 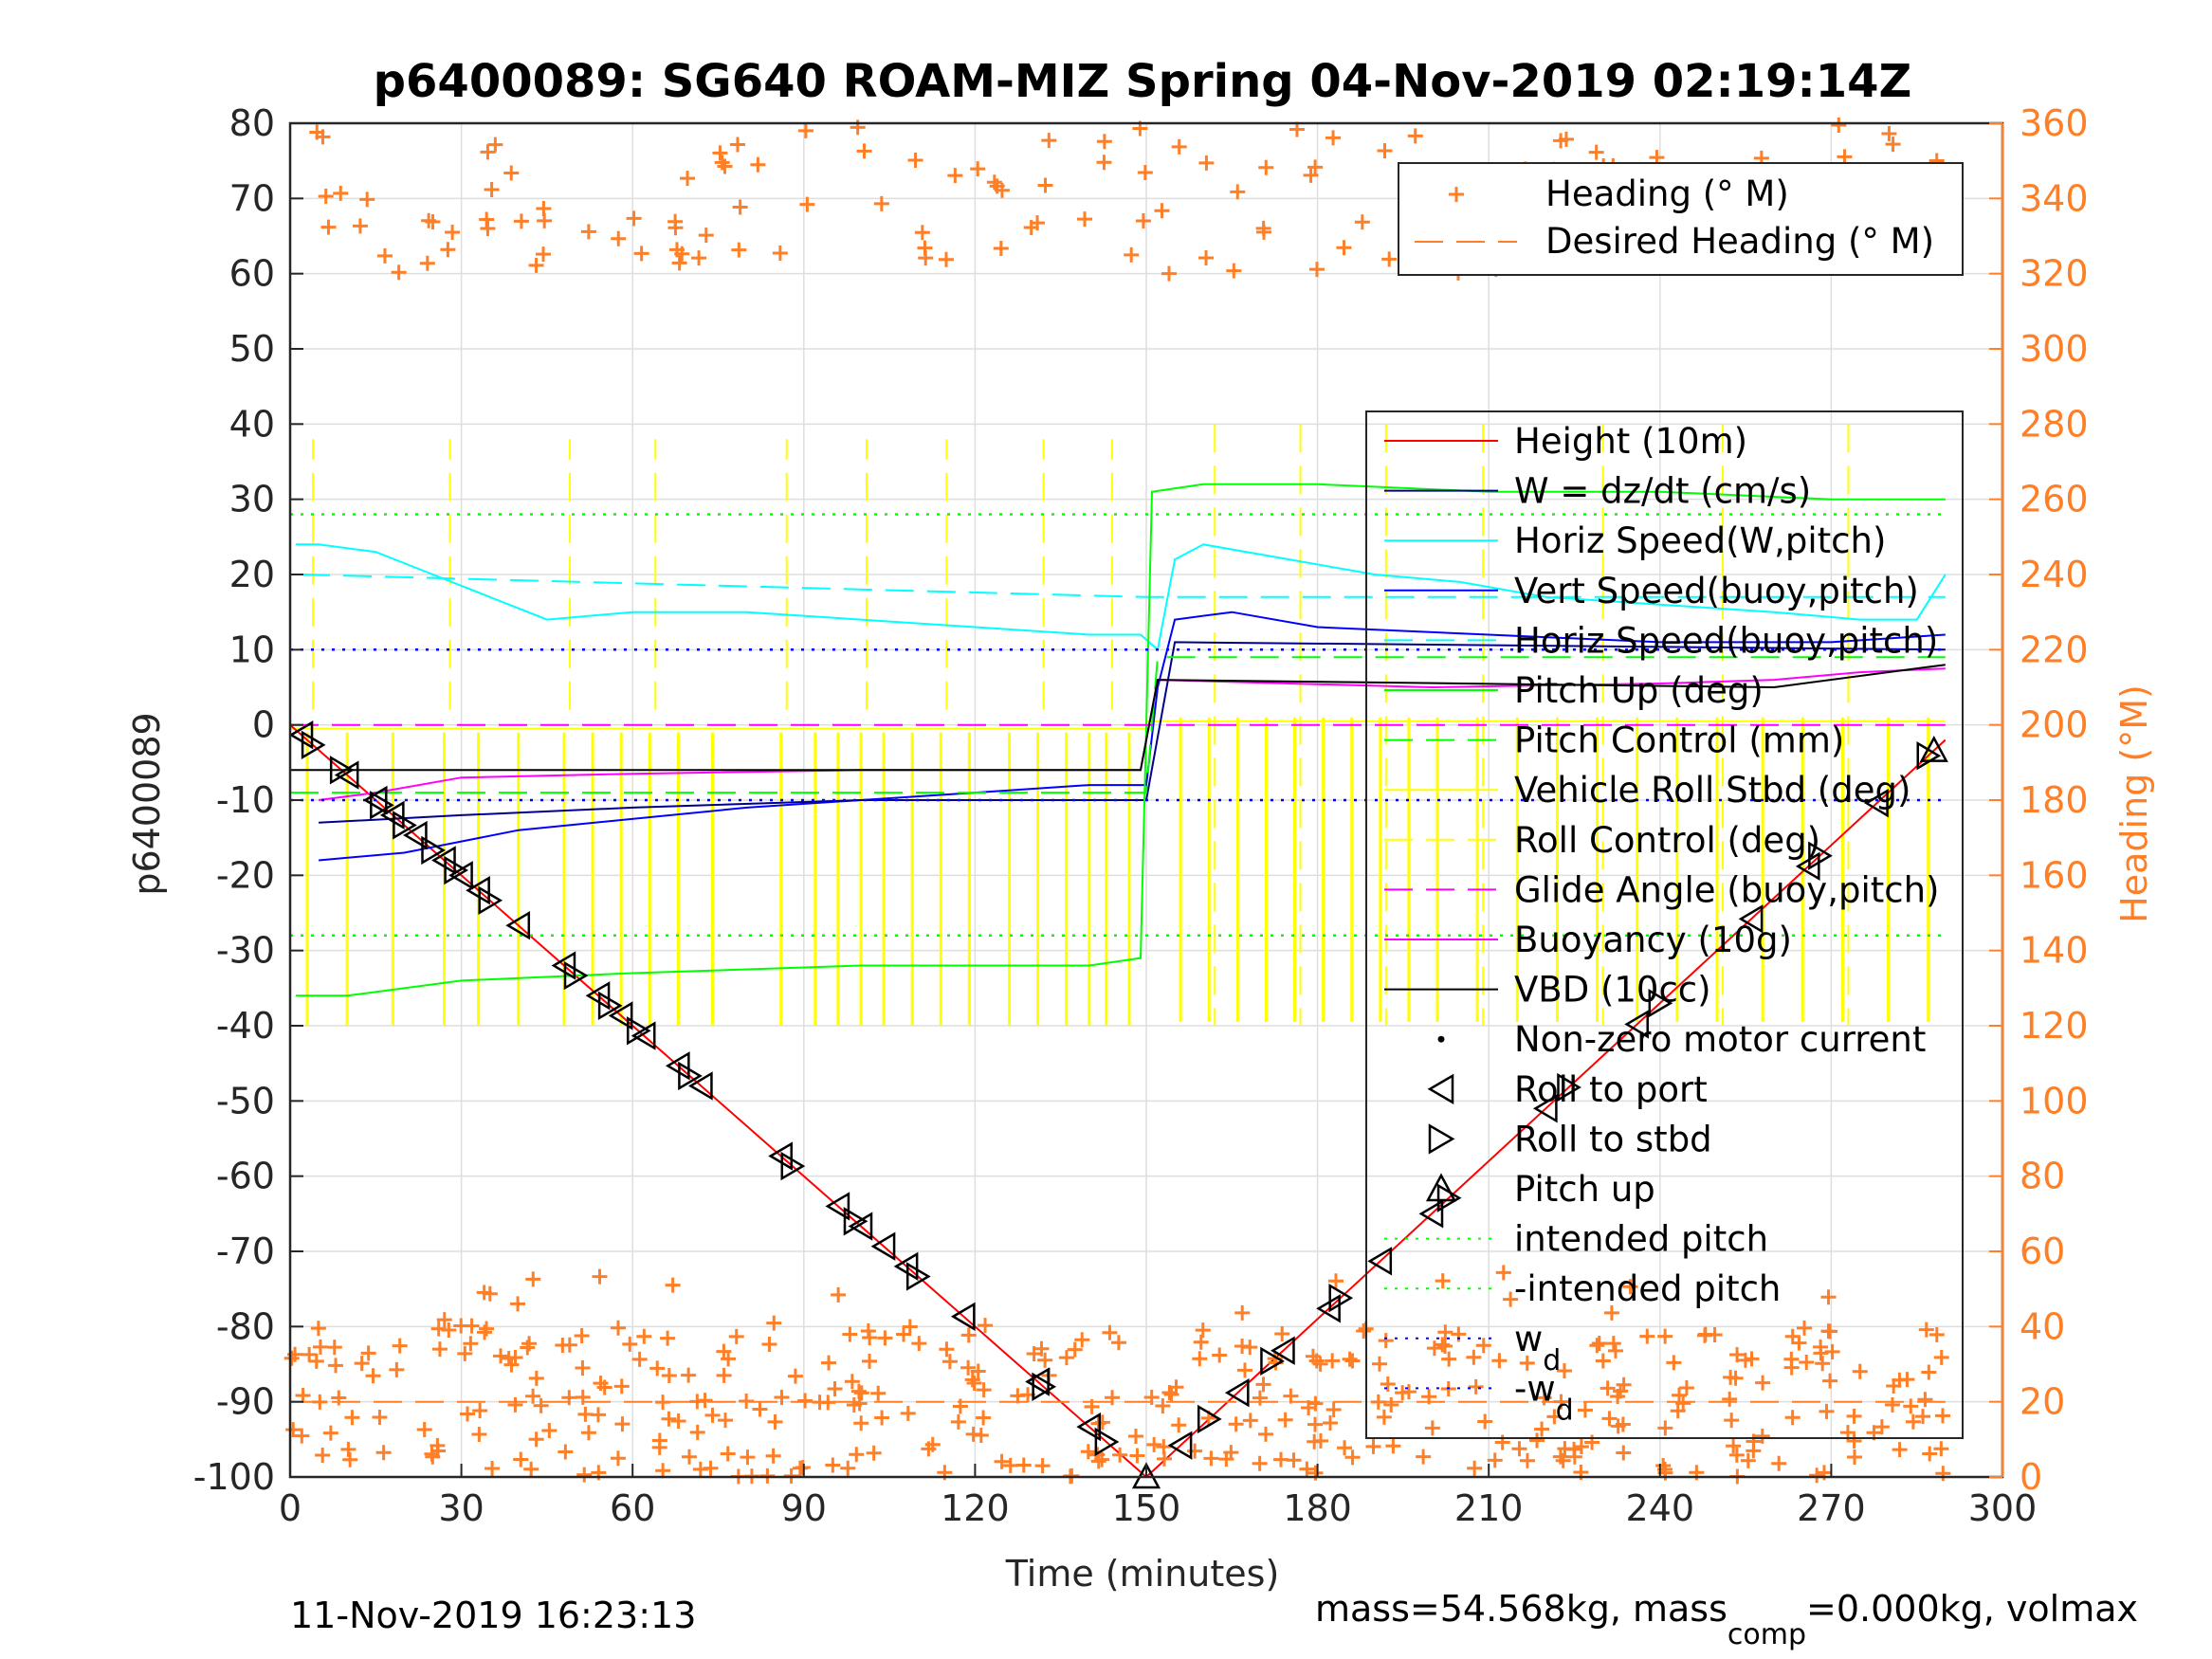 I want to click on footer-mass: mass=54.568kg, masscomp=0.000kg, volmax, so click(x=1726, y=1619).